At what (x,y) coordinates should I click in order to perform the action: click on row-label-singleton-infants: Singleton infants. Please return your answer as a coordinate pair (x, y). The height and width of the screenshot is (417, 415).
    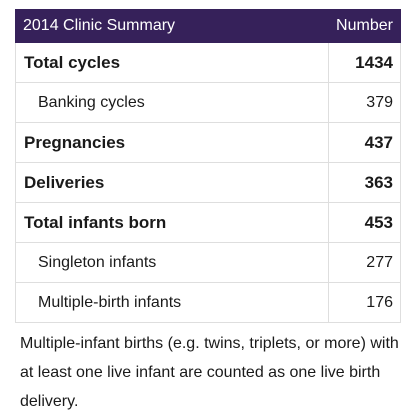
    Looking at the image, I should click on (172, 262).